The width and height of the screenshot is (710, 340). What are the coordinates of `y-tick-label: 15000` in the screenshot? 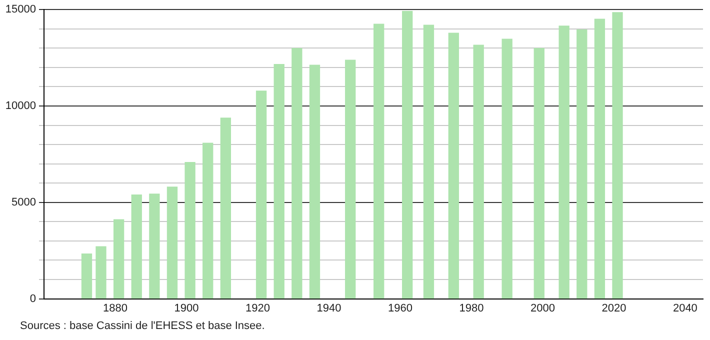 It's located at (20, 10).